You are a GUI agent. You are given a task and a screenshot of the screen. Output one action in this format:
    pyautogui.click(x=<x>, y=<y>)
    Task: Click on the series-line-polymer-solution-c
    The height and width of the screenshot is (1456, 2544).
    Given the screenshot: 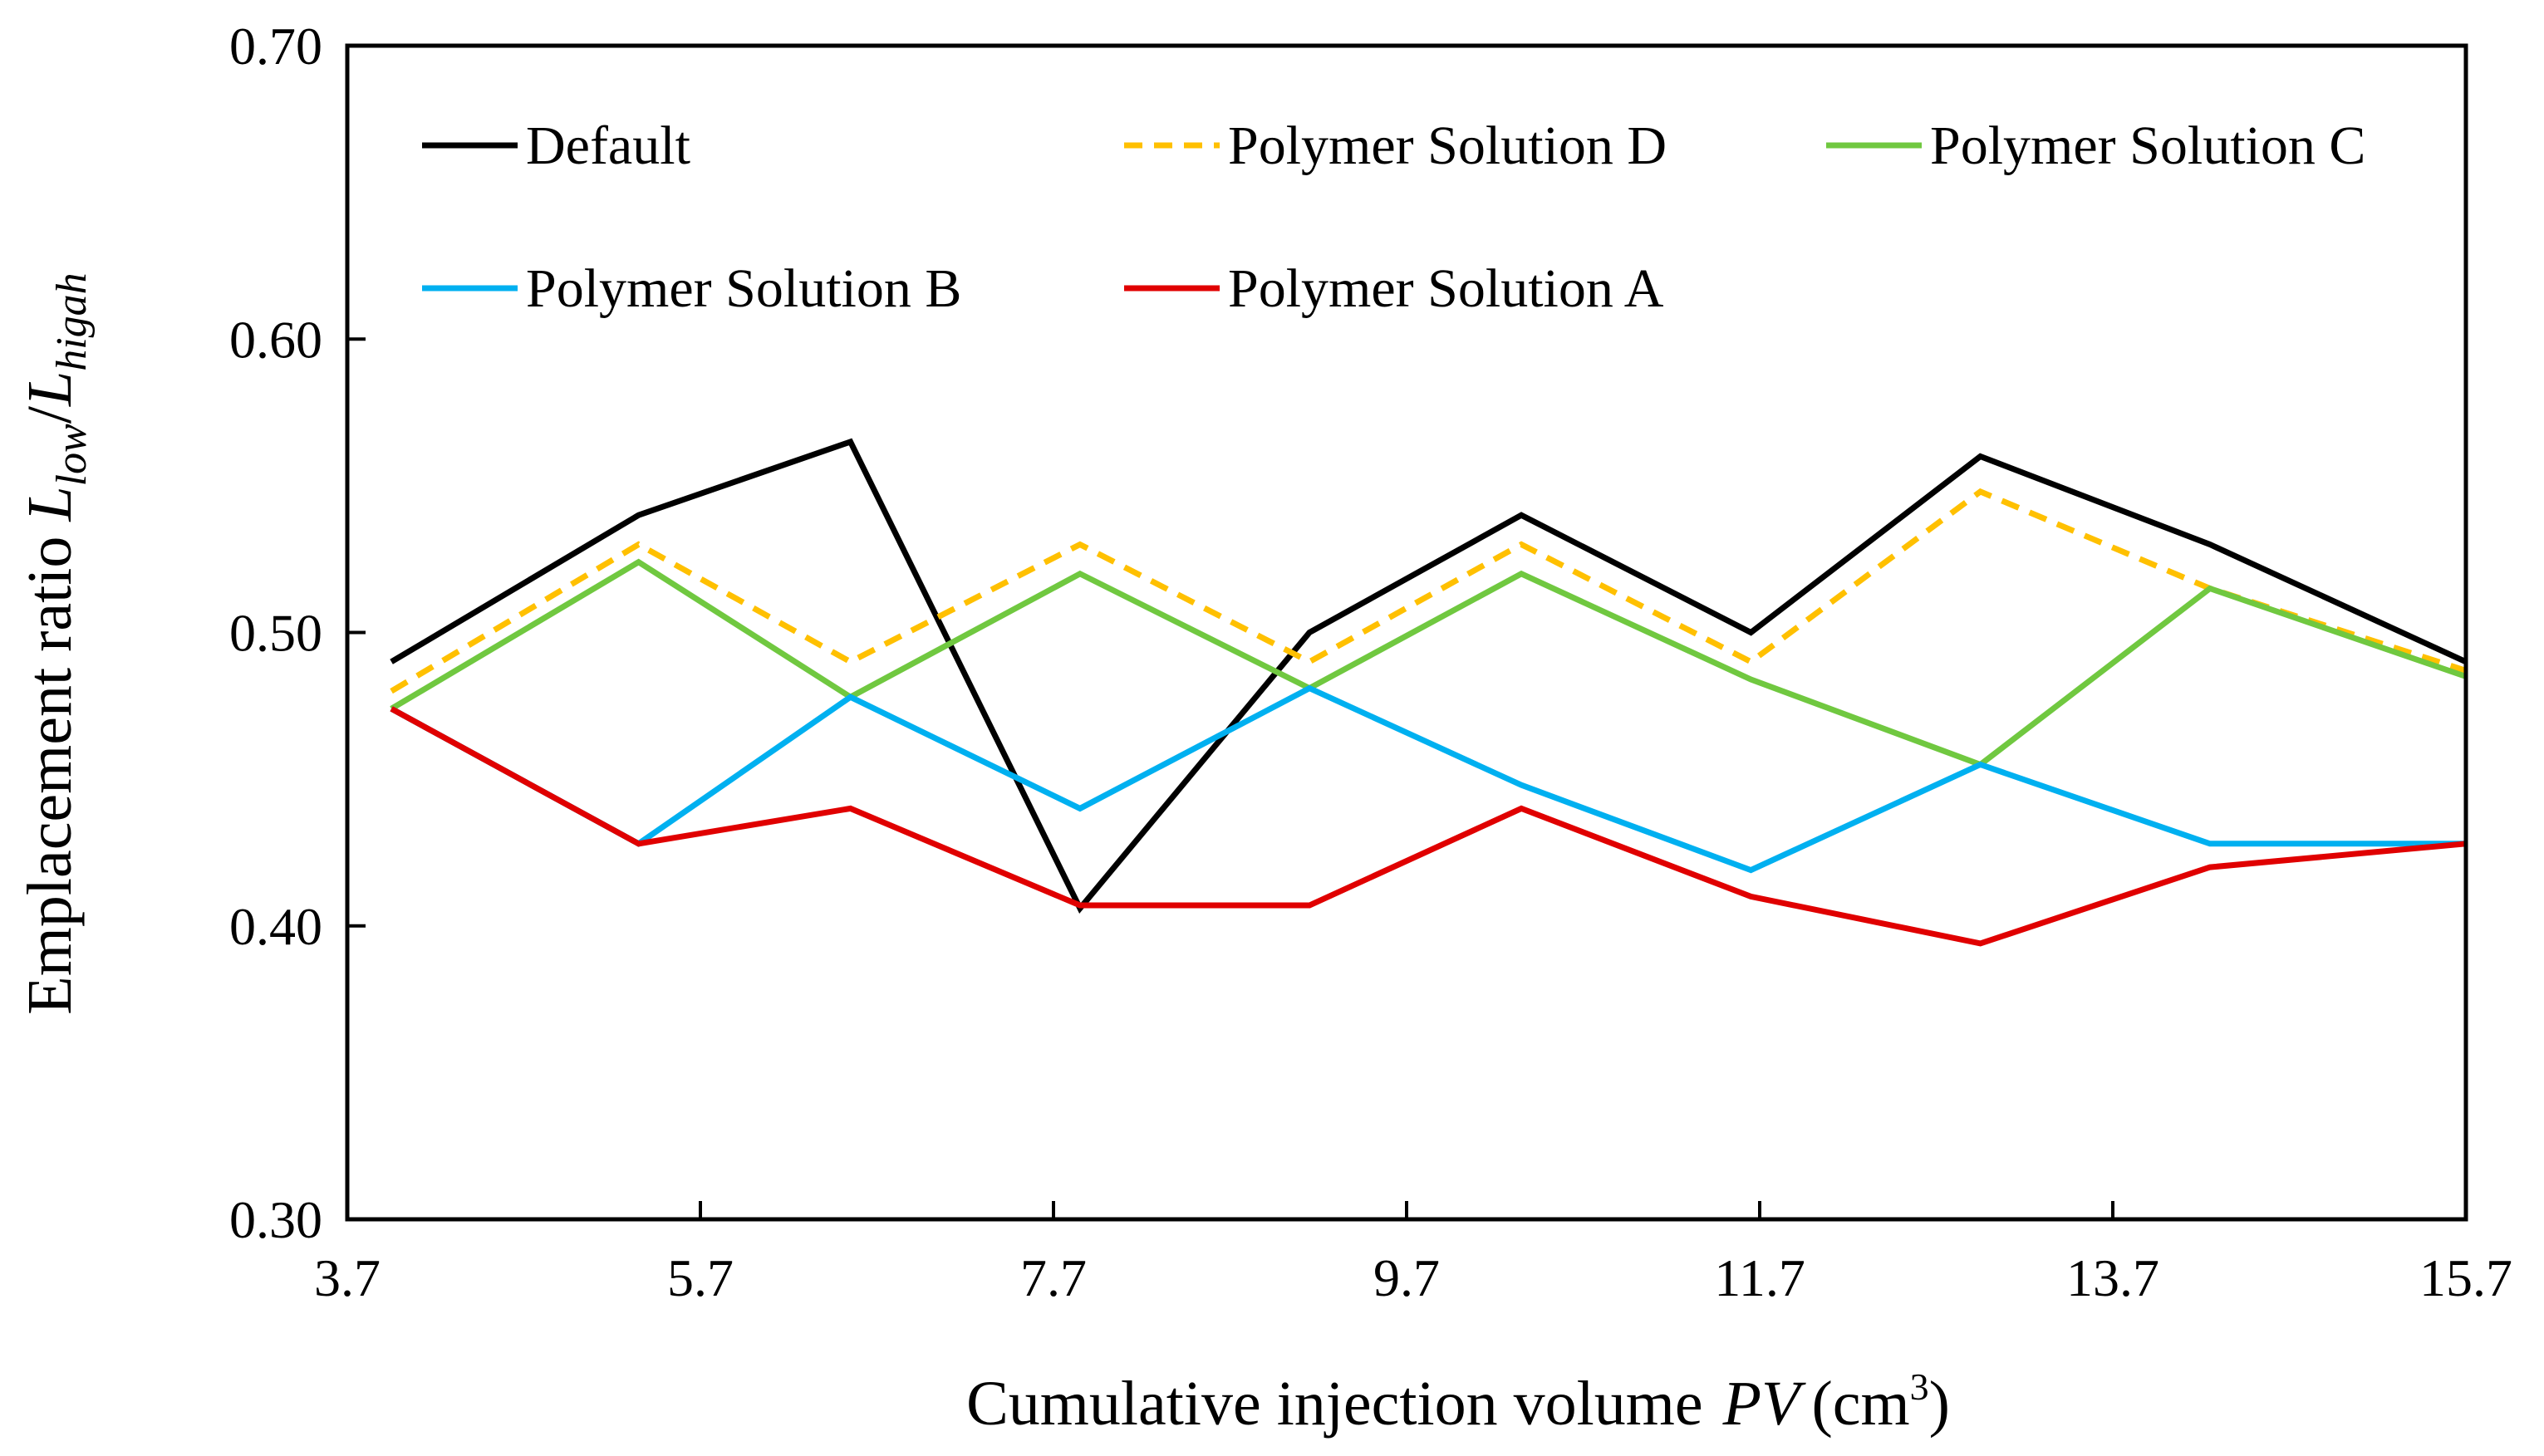 What is the action you would take?
    pyautogui.click(x=1429, y=663)
    